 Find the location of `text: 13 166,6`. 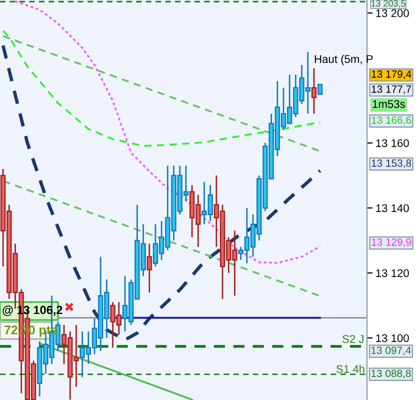

text: 13 166,6 is located at coordinates (392, 121).